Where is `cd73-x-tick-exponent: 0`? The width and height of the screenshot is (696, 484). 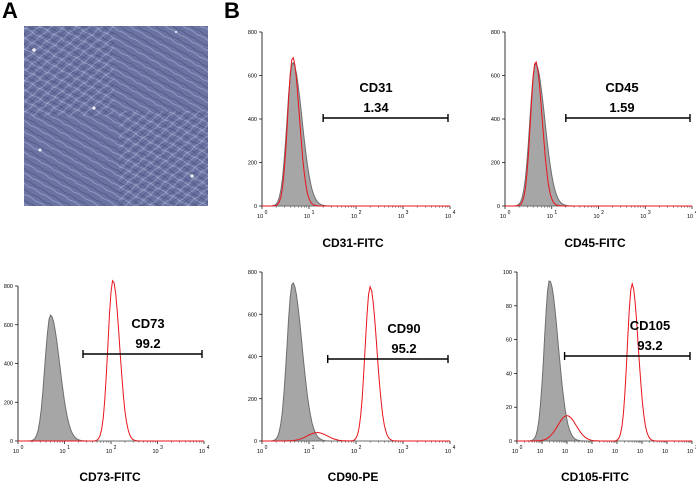
cd73-x-tick-exponent: 0 is located at coordinates (22, 448).